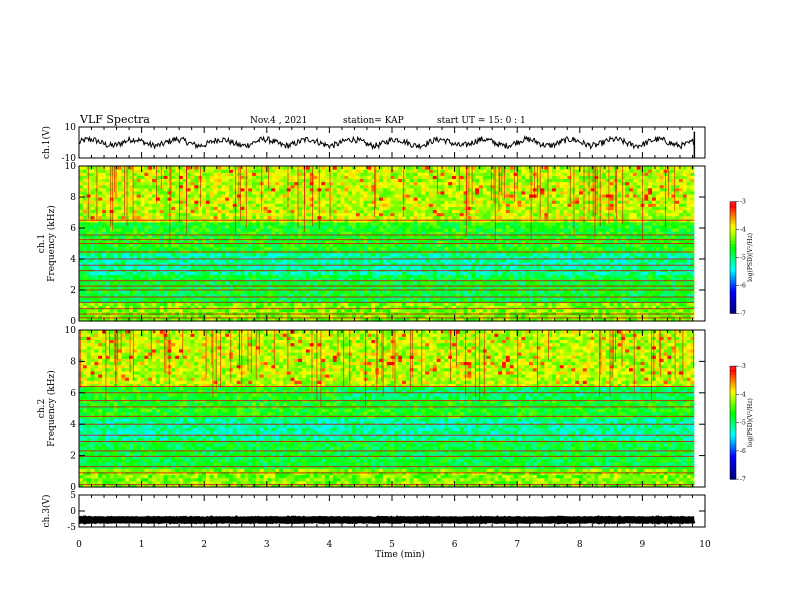 This screenshot has height=612, width=792. What do you see at coordinates (51, 408) in the screenshot?
I see `ch2-spectrogram-ylabel: Frequency (kHz)` at bounding box center [51, 408].